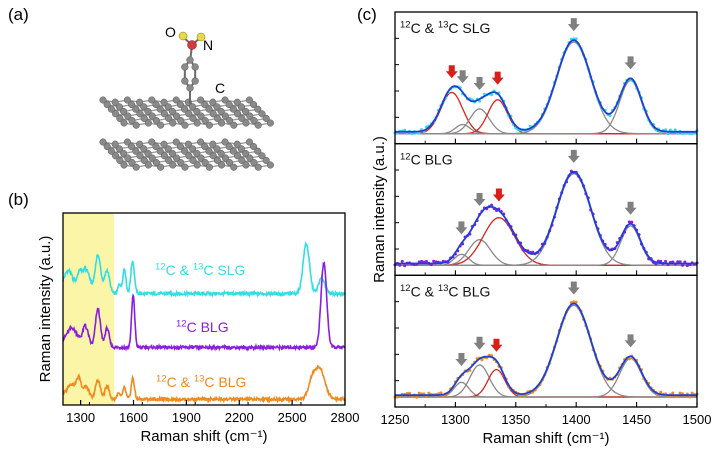 The height and width of the screenshot is (456, 717). I want to click on series-label-0: 12C & 13C SLG, so click(200, 270).